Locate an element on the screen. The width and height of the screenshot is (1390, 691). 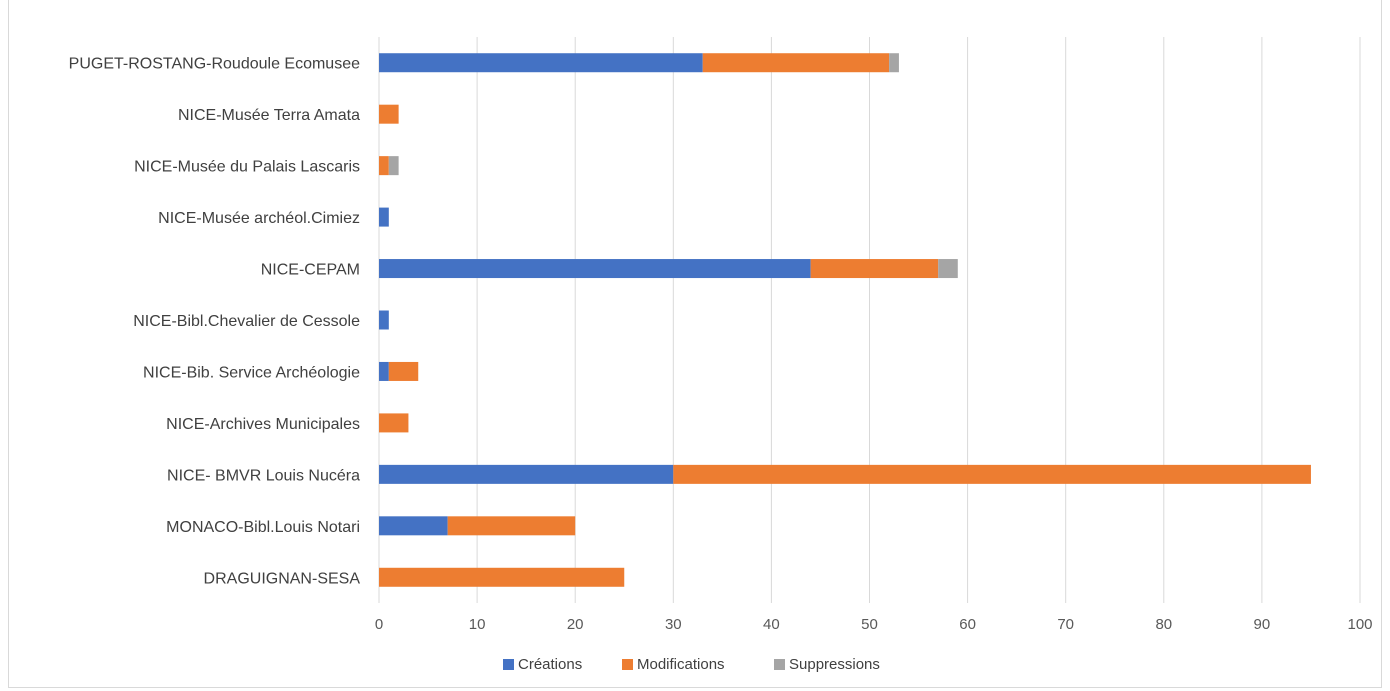
x-tick-label: 70 is located at coordinates (1065, 624).